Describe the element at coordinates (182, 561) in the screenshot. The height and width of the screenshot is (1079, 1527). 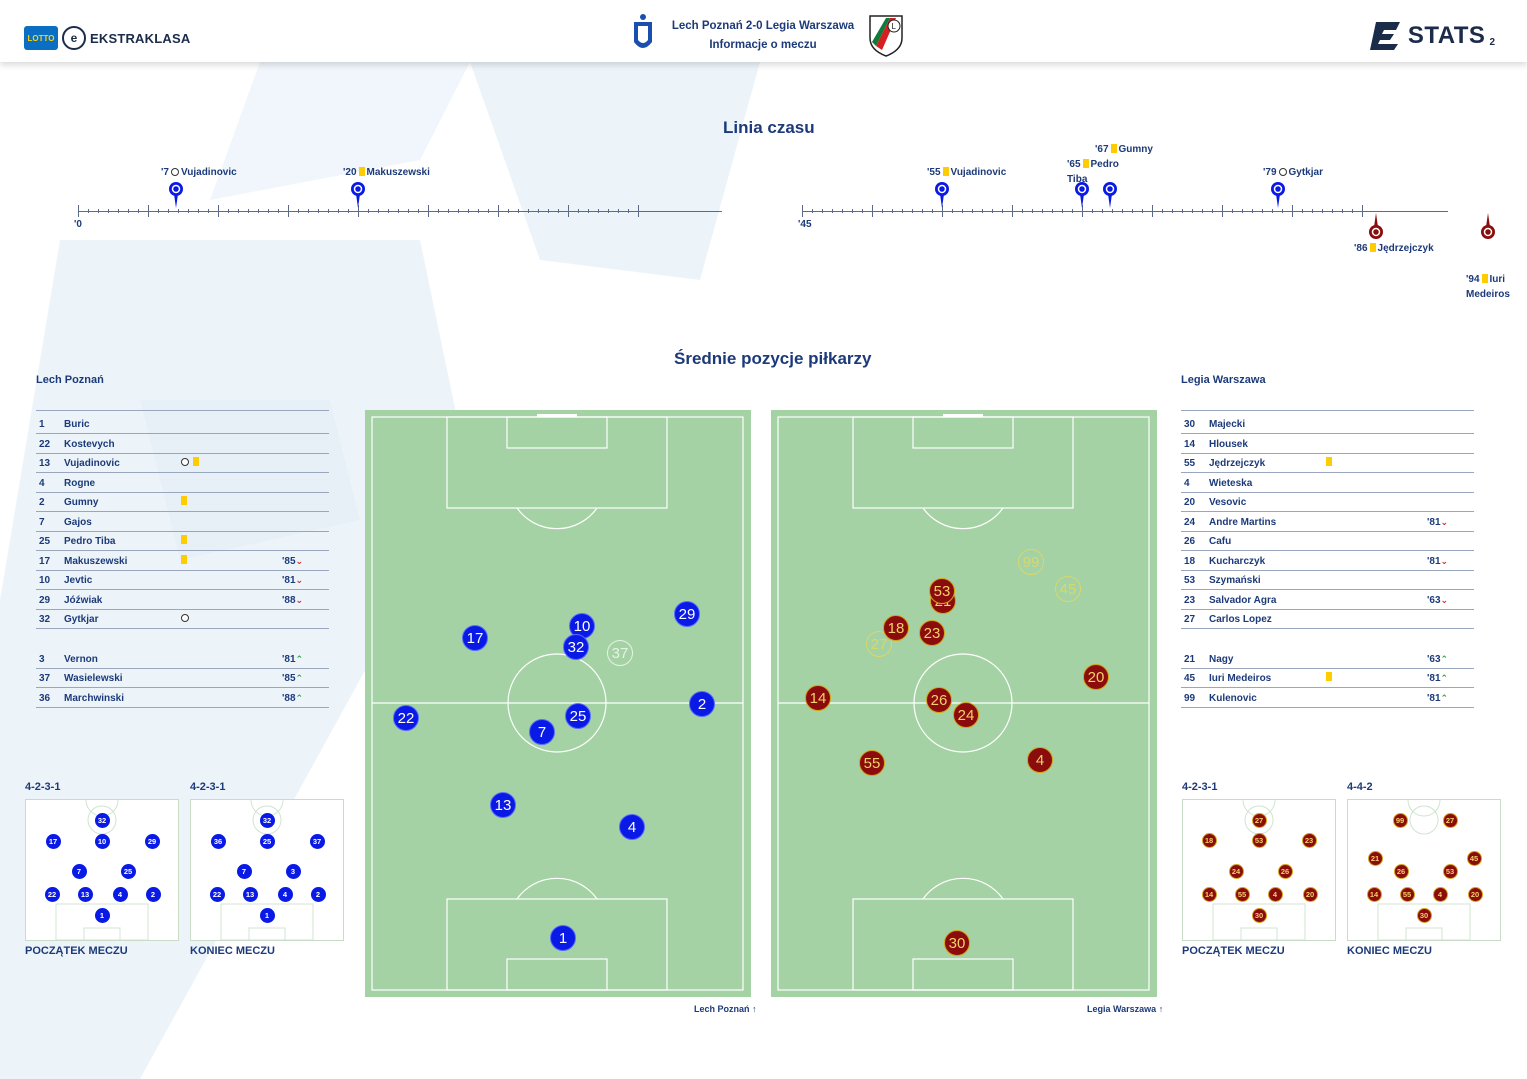
I see `roster-row: 17 Makuszewski '85⌄` at that location.